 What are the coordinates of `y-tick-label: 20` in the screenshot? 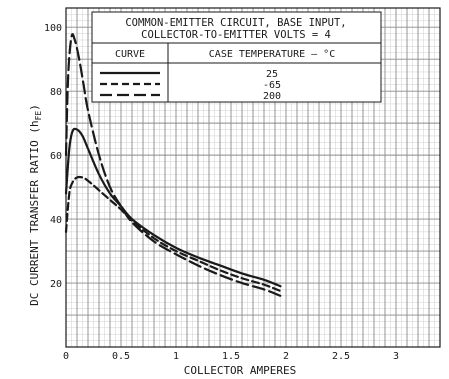 It's located at (56, 284).